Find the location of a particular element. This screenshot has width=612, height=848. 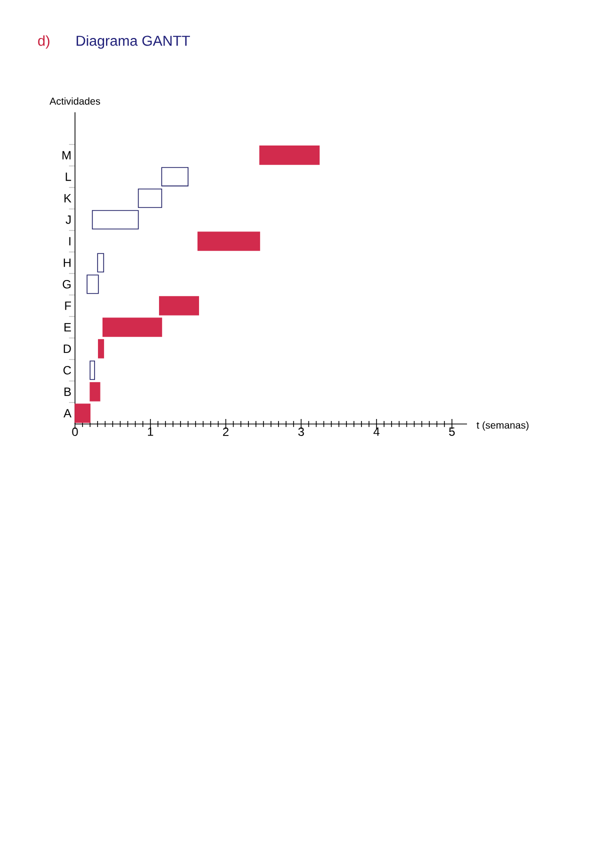

y-tick-label: H is located at coordinates (67, 262).